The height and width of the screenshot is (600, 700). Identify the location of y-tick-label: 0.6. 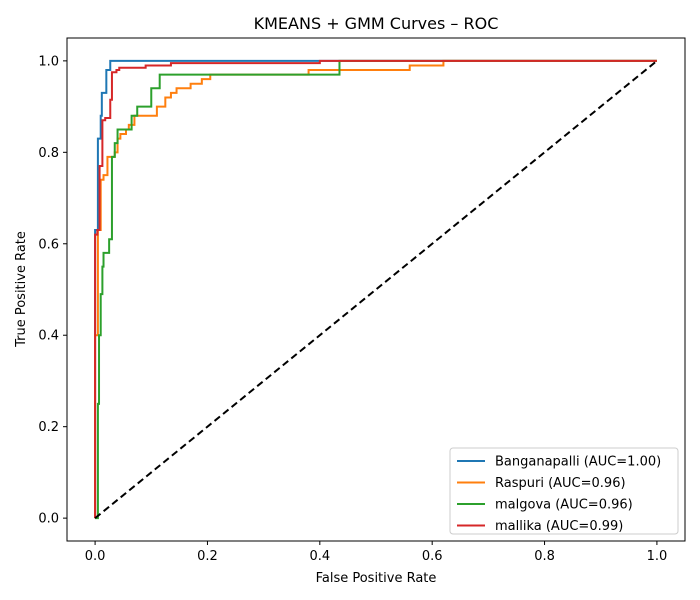
(48, 244).